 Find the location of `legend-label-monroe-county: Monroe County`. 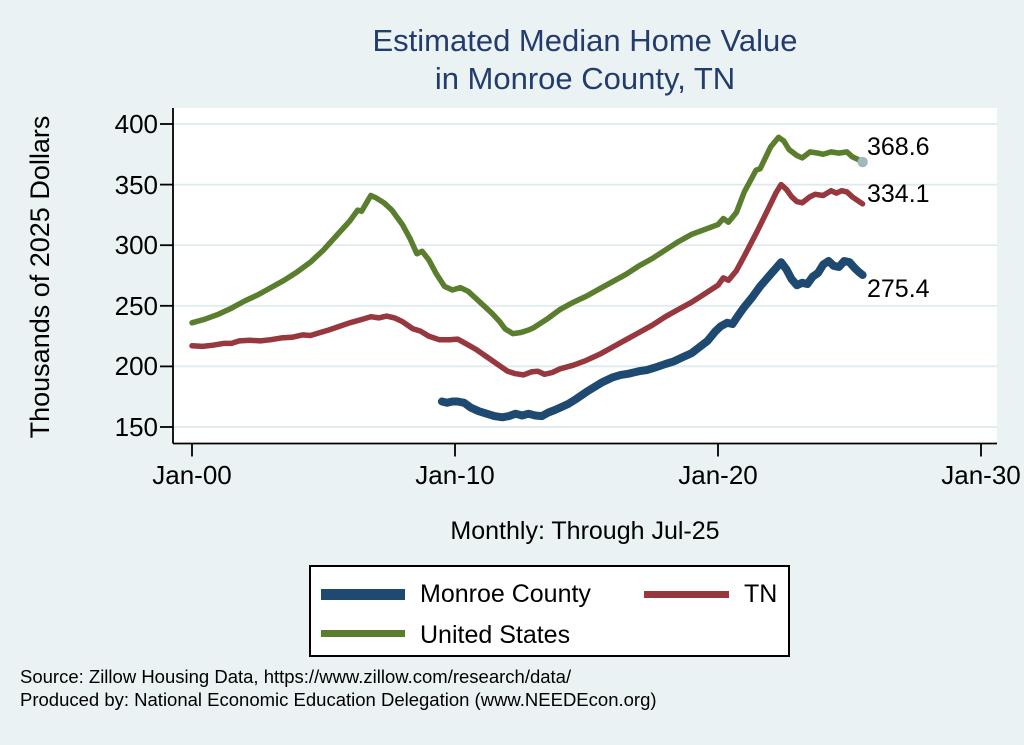

legend-label-monroe-county: Monroe County is located at coordinates (505, 594).